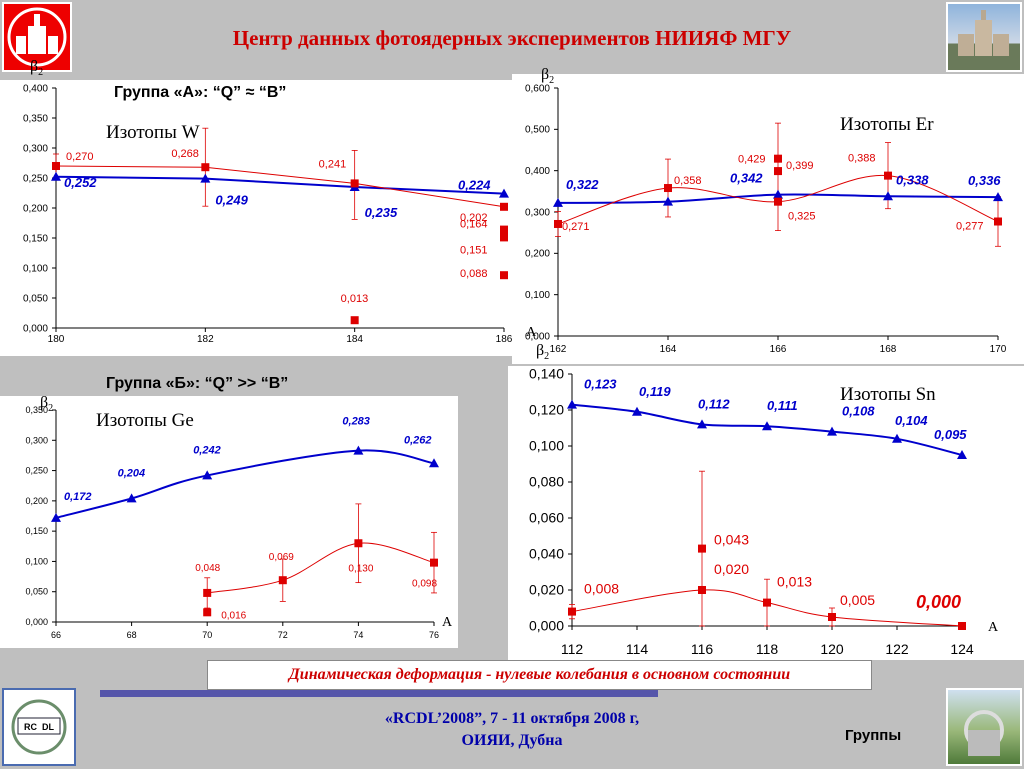 The image size is (1024, 769). What do you see at coordinates (984, 727) in the screenshot?
I see `jinr-photo` at bounding box center [984, 727].